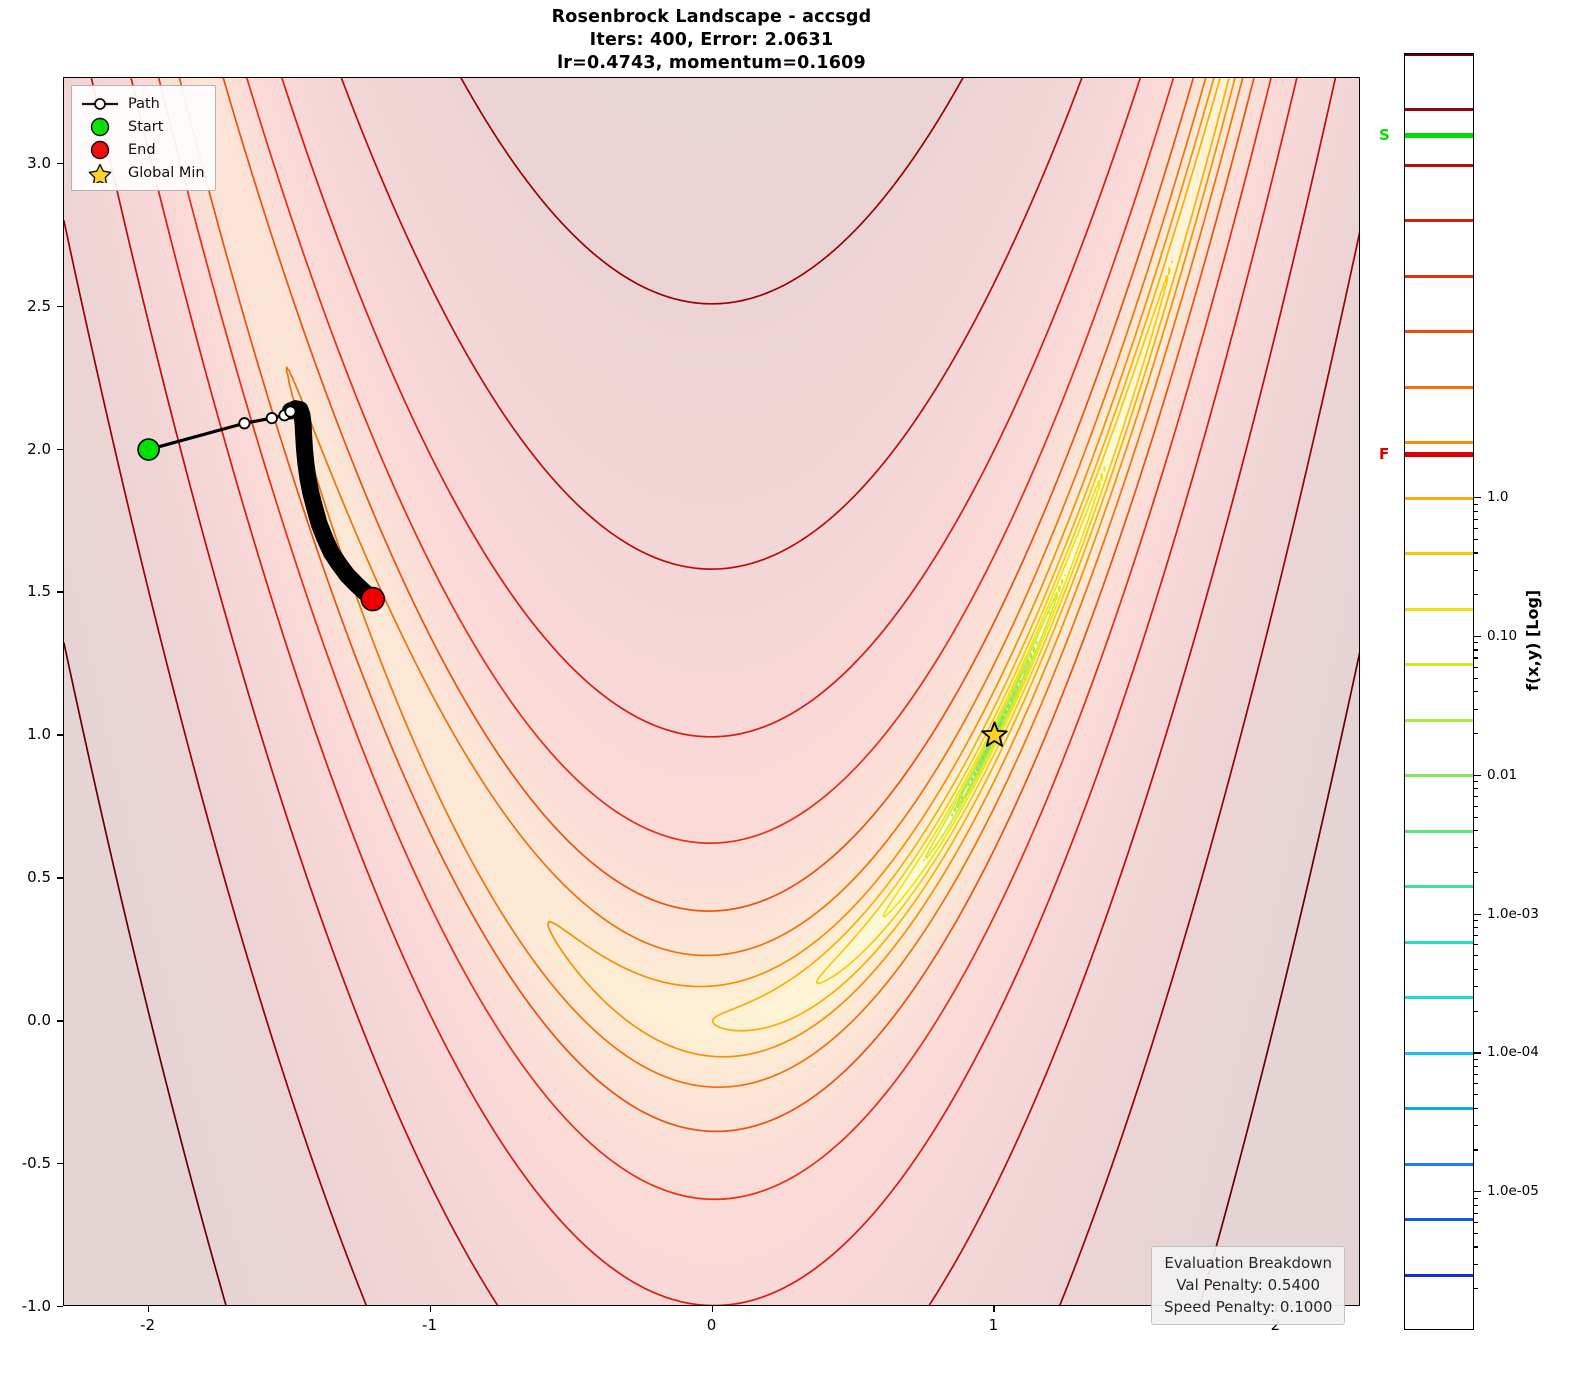 The height and width of the screenshot is (1384, 1582). Describe the element at coordinates (100, 104) in the screenshot. I see `path-line-icon` at that location.